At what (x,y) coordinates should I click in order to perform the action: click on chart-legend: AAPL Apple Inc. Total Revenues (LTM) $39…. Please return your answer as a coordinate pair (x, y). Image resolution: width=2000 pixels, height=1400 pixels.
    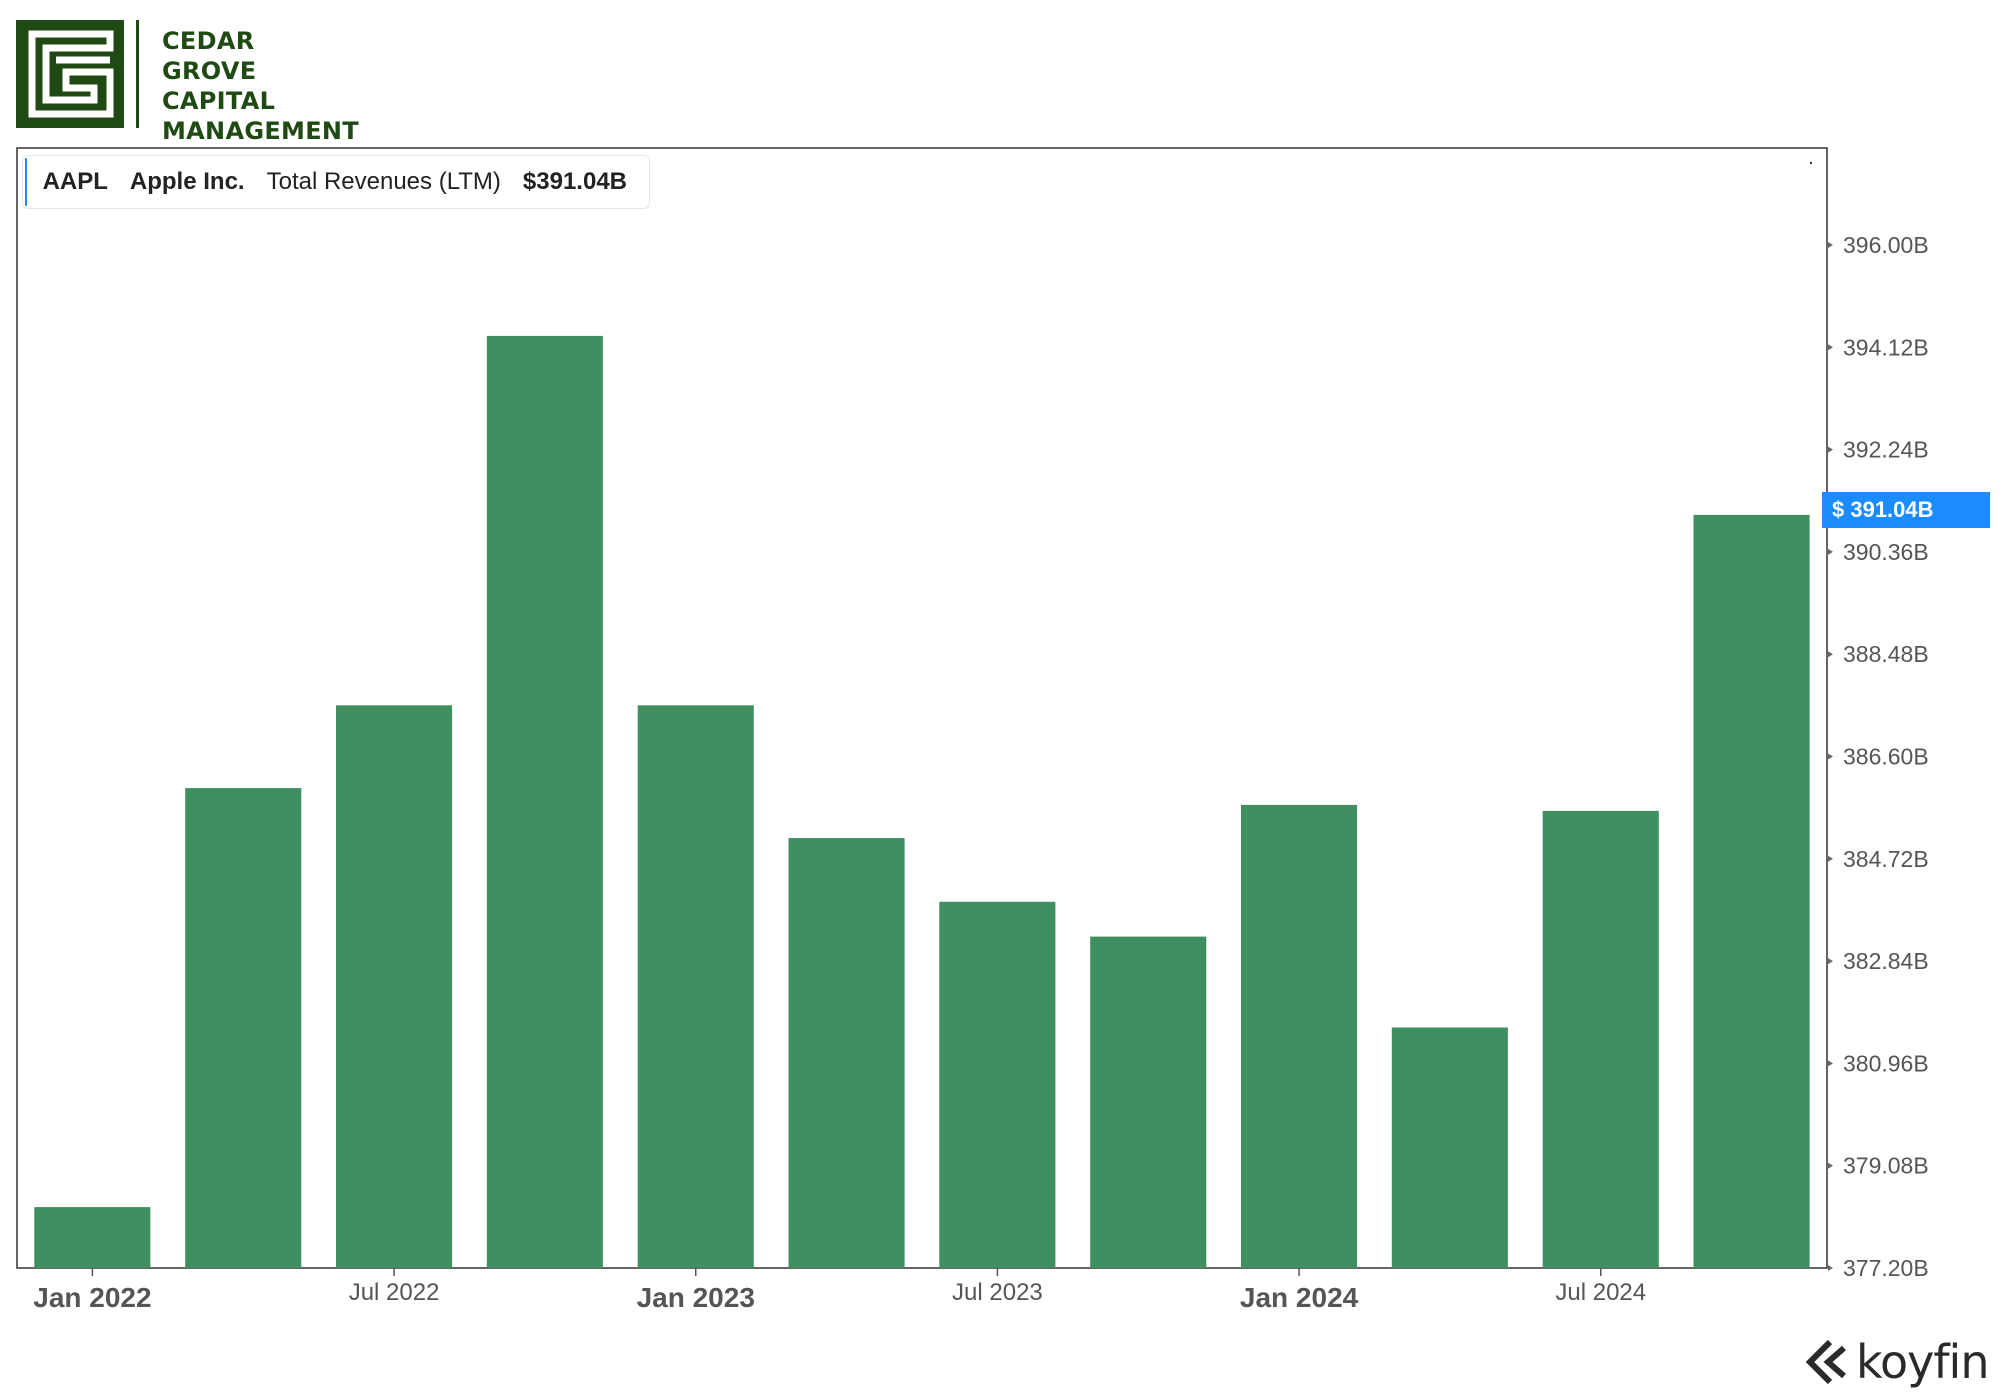
    Looking at the image, I should click on (336, 182).